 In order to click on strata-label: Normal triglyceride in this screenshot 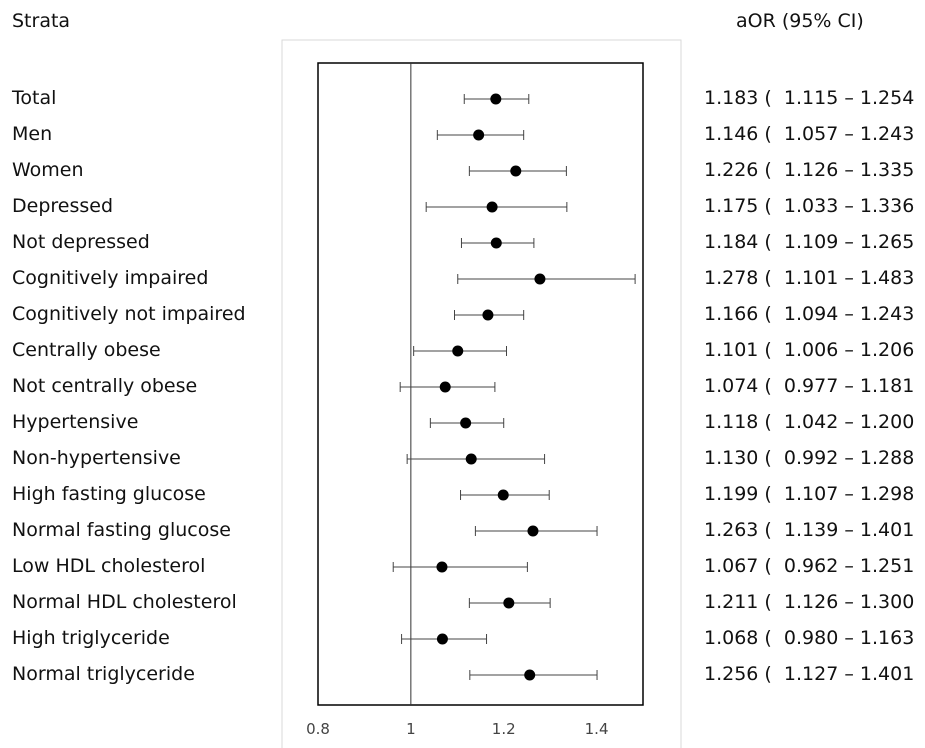, I will do `click(103, 674)`.